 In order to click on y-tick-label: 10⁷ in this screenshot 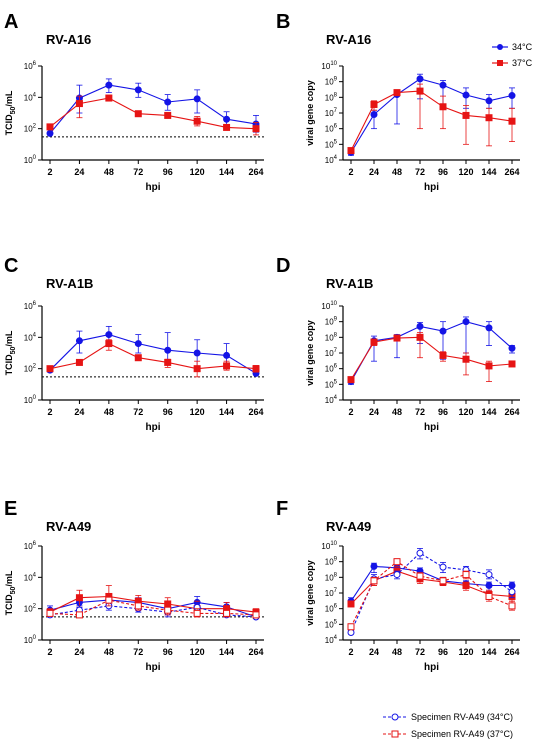, I will do `click(331, 593)`.